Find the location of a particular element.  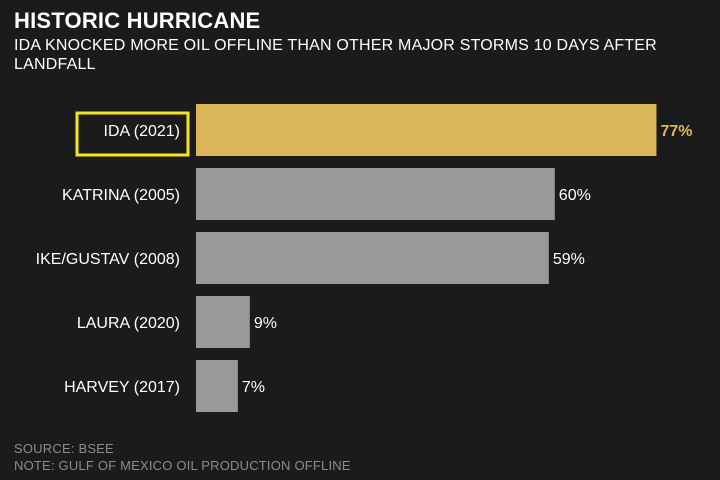

category-label: IDA (2021) is located at coordinates (142, 131).